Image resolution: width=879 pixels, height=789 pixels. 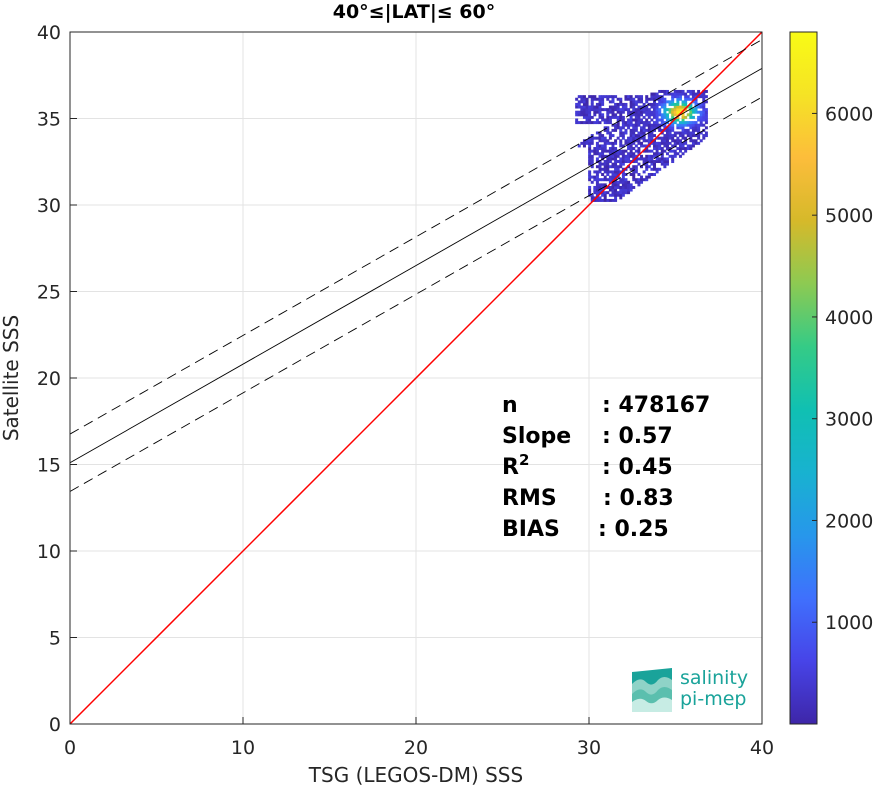 What do you see at coordinates (55, 725) in the screenshot?
I see `y-tick-label: 0` at bounding box center [55, 725].